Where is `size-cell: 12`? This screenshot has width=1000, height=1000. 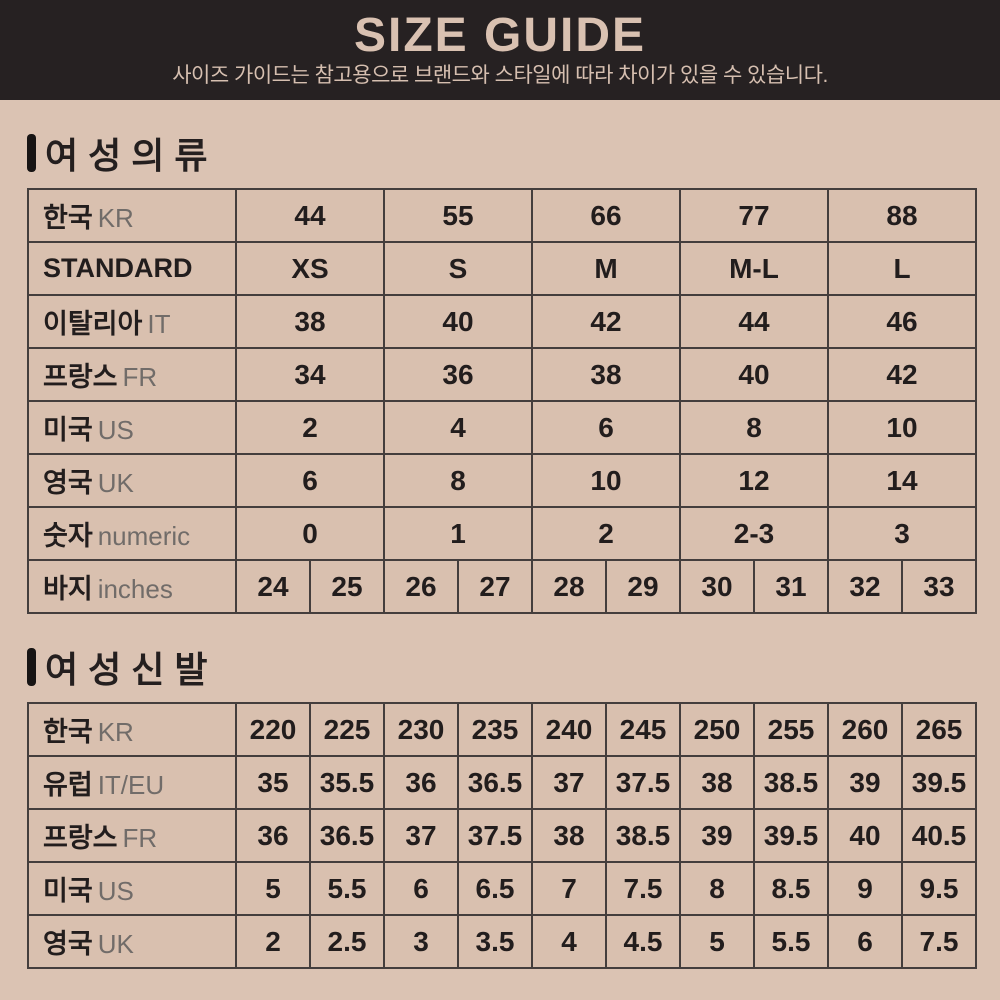 size-cell: 12 is located at coordinates (754, 480).